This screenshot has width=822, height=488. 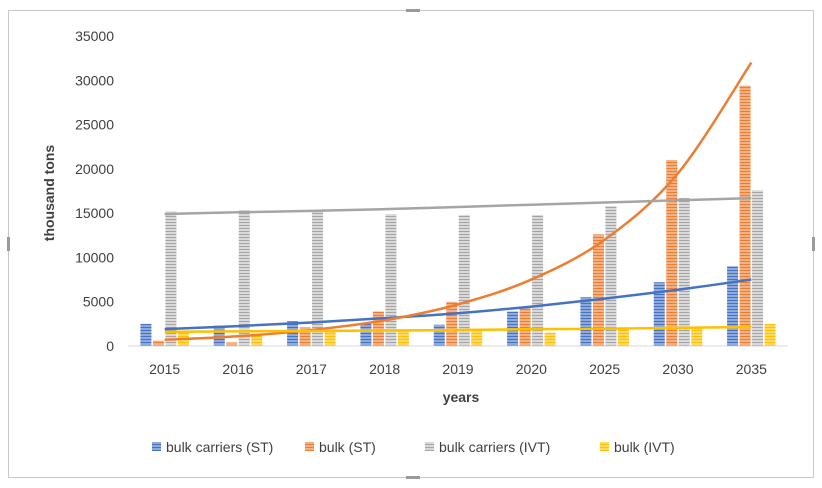 I want to click on x-tick-label: 2019, so click(x=457, y=369).